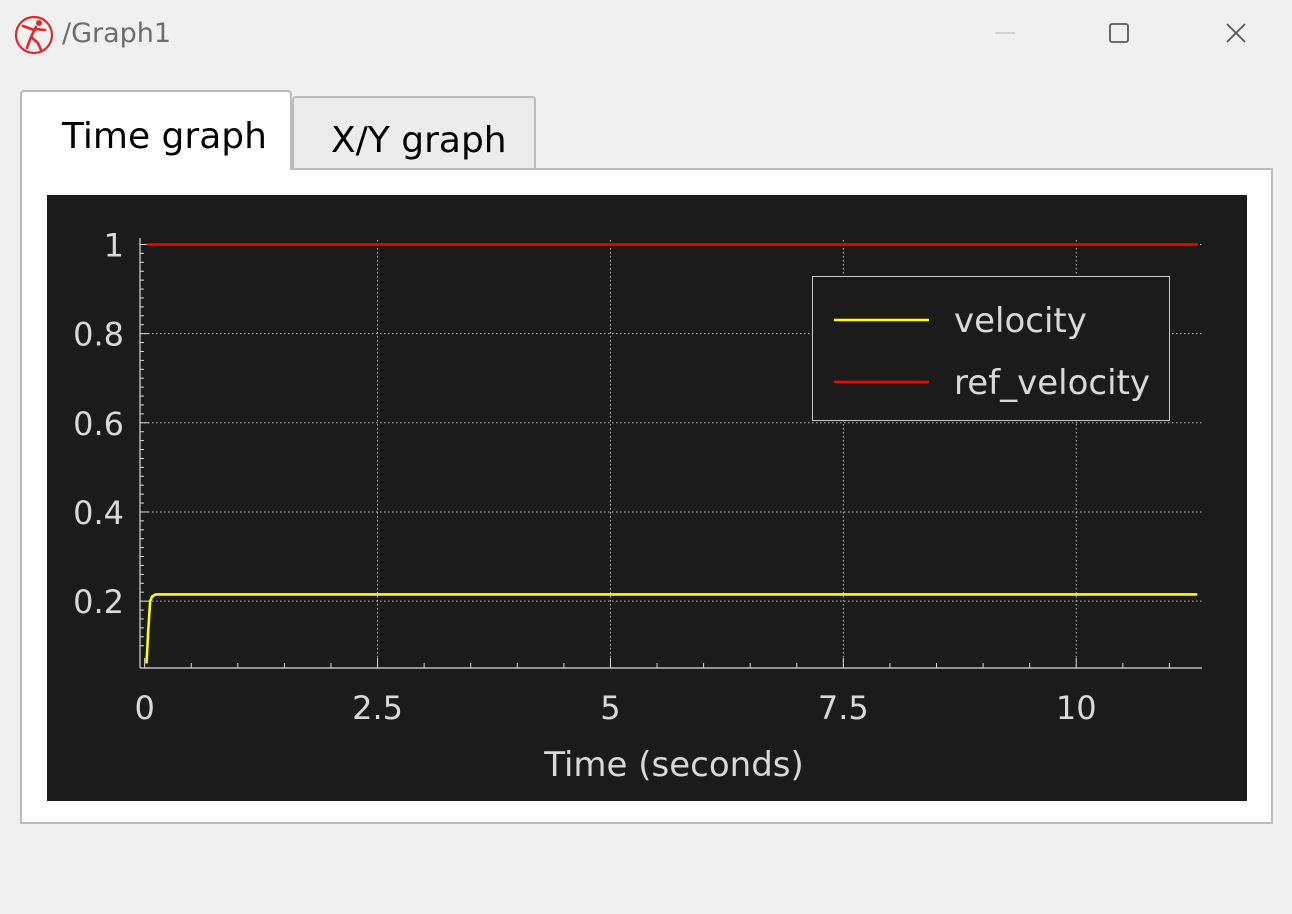 The image size is (1292, 914). What do you see at coordinates (377, 708) in the screenshot?
I see `x-tick-label: 2.5` at bounding box center [377, 708].